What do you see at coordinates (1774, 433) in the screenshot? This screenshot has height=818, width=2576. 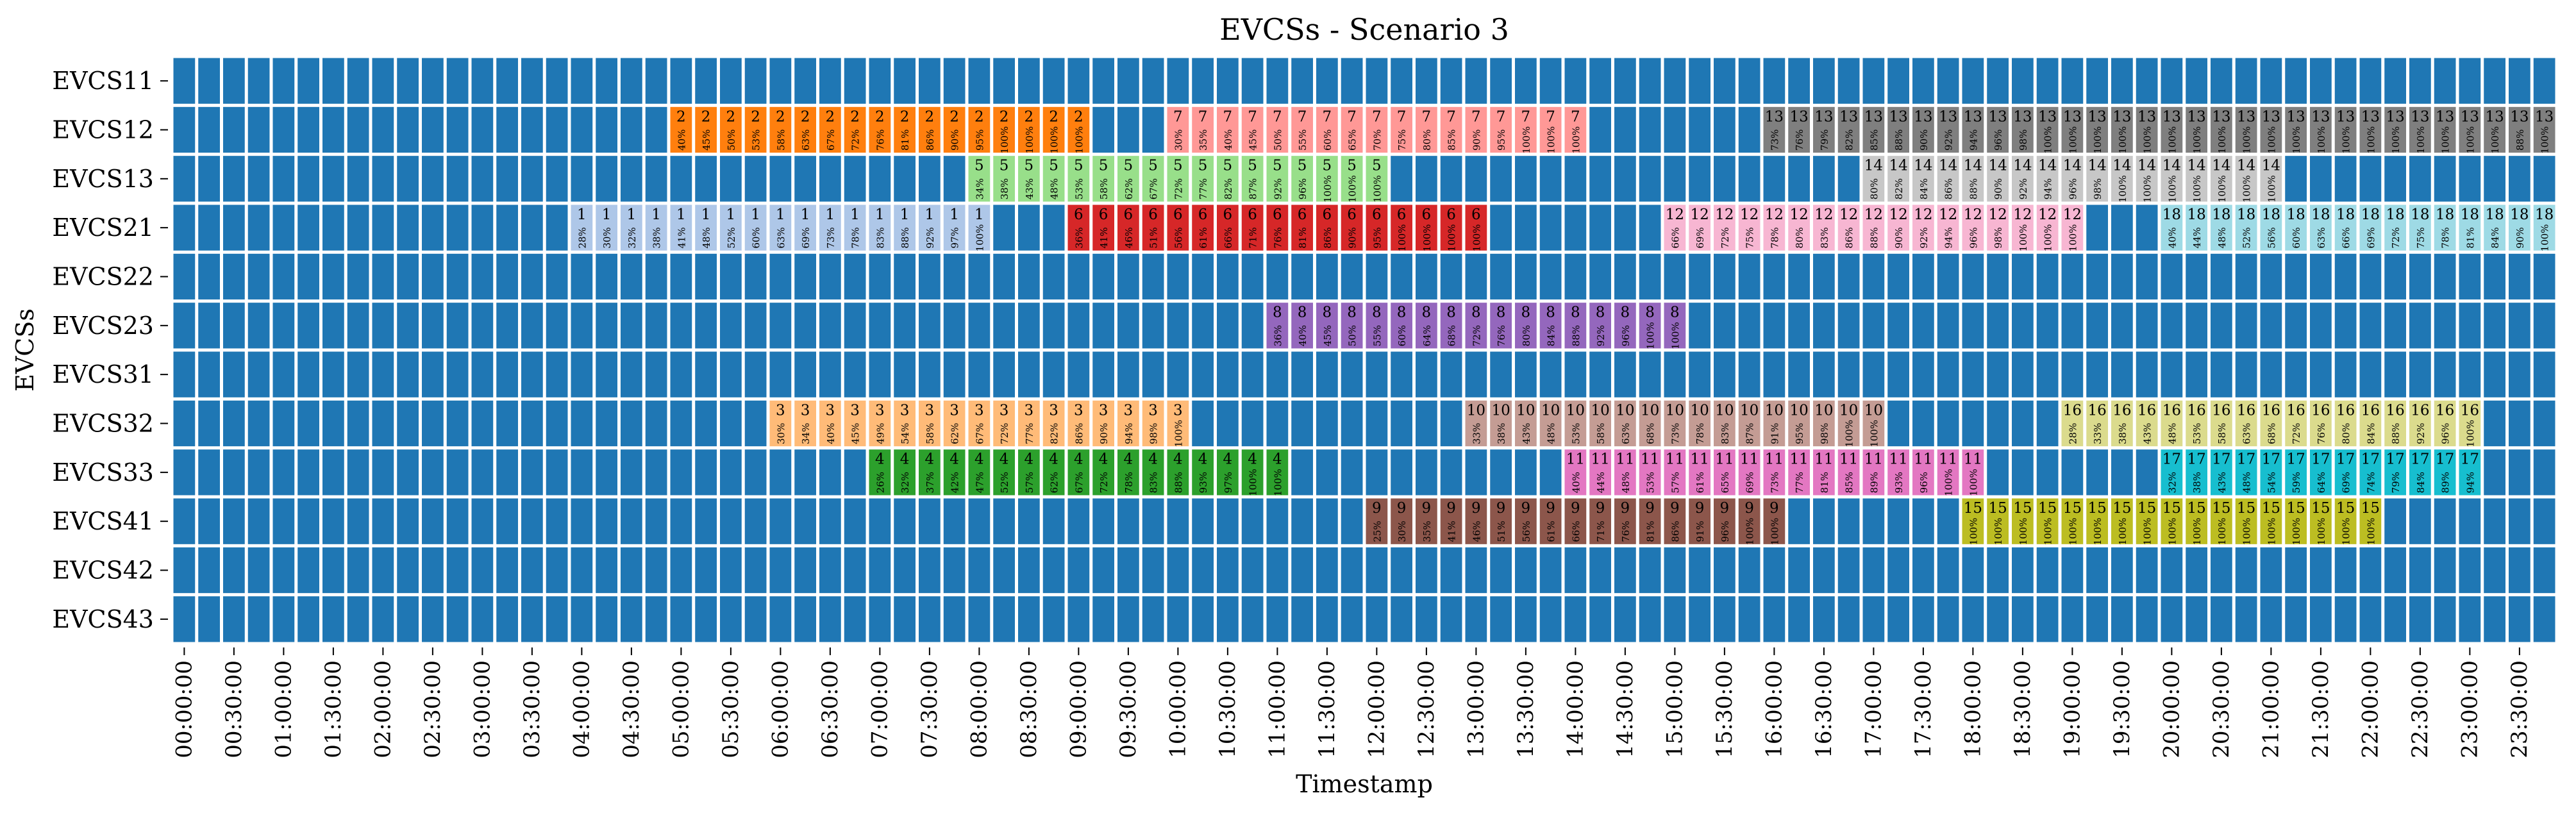 I see `cell-soc-label: 91%` at bounding box center [1774, 433].